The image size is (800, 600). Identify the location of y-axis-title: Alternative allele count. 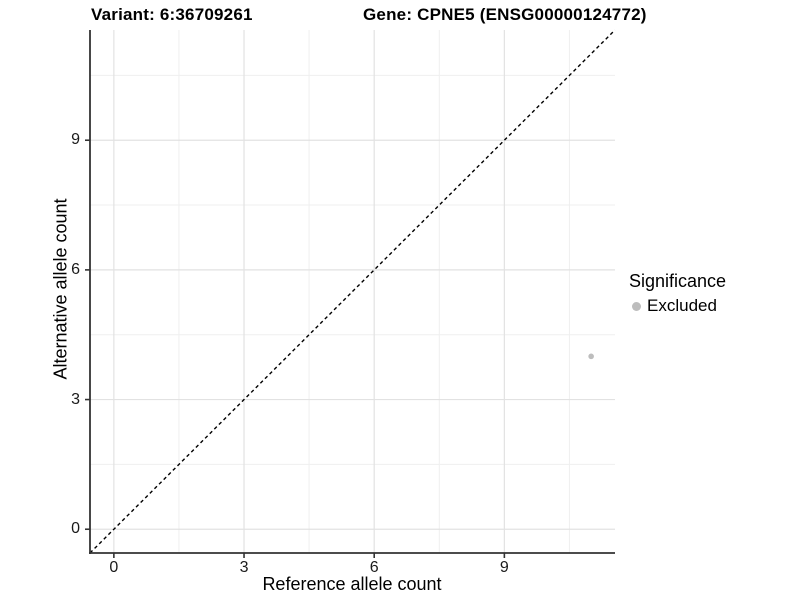
(60, 289).